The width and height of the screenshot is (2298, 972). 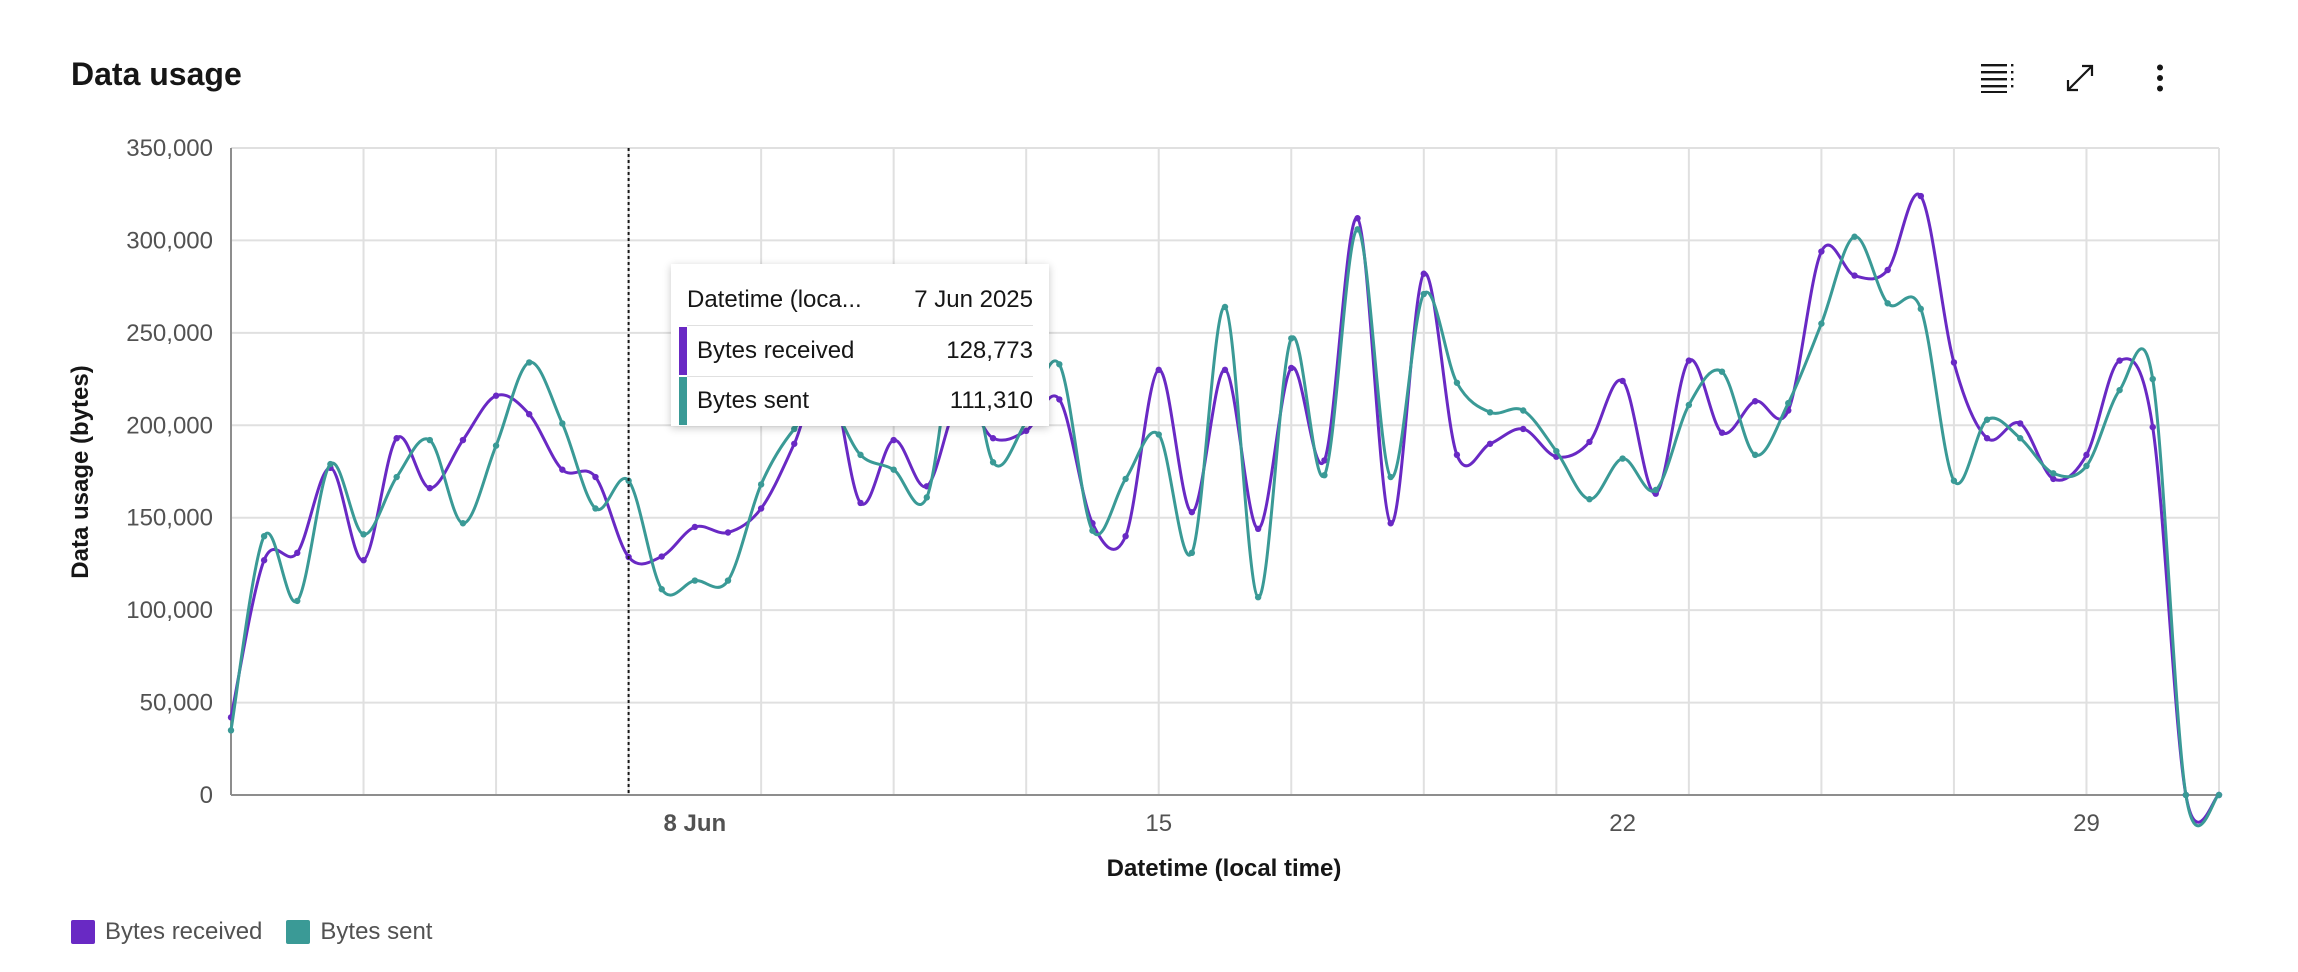 What do you see at coordinates (1224, 868) in the screenshot?
I see `x-axis-title: Datetime (local time)` at bounding box center [1224, 868].